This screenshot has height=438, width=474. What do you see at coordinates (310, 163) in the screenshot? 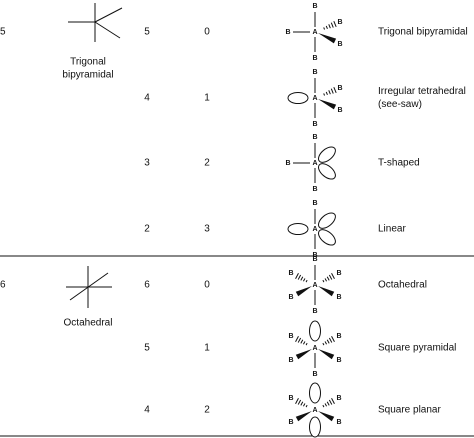
I see `molecule-diagram: B B B A` at bounding box center [310, 163].